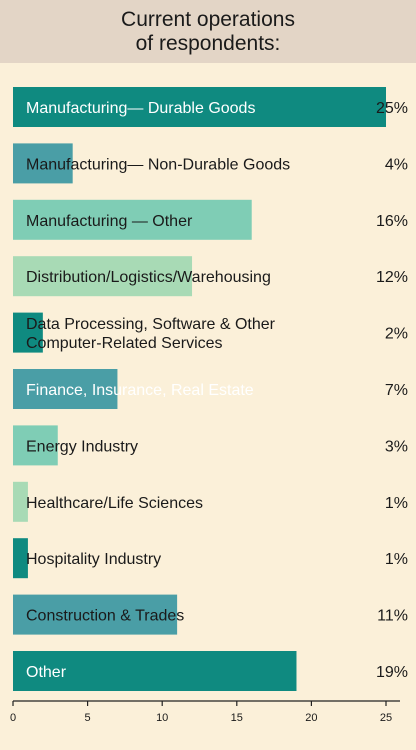 This screenshot has height=750, width=416. Describe the element at coordinates (396, 446) in the screenshot. I see `value-label-6: 3%` at that location.